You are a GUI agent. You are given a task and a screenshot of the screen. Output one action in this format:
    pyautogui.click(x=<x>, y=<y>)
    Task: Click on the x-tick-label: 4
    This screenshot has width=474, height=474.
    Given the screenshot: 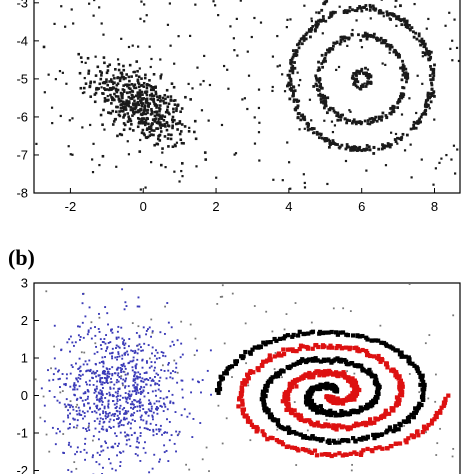 What is the action you would take?
    pyautogui.click(x=288, y=206)
    